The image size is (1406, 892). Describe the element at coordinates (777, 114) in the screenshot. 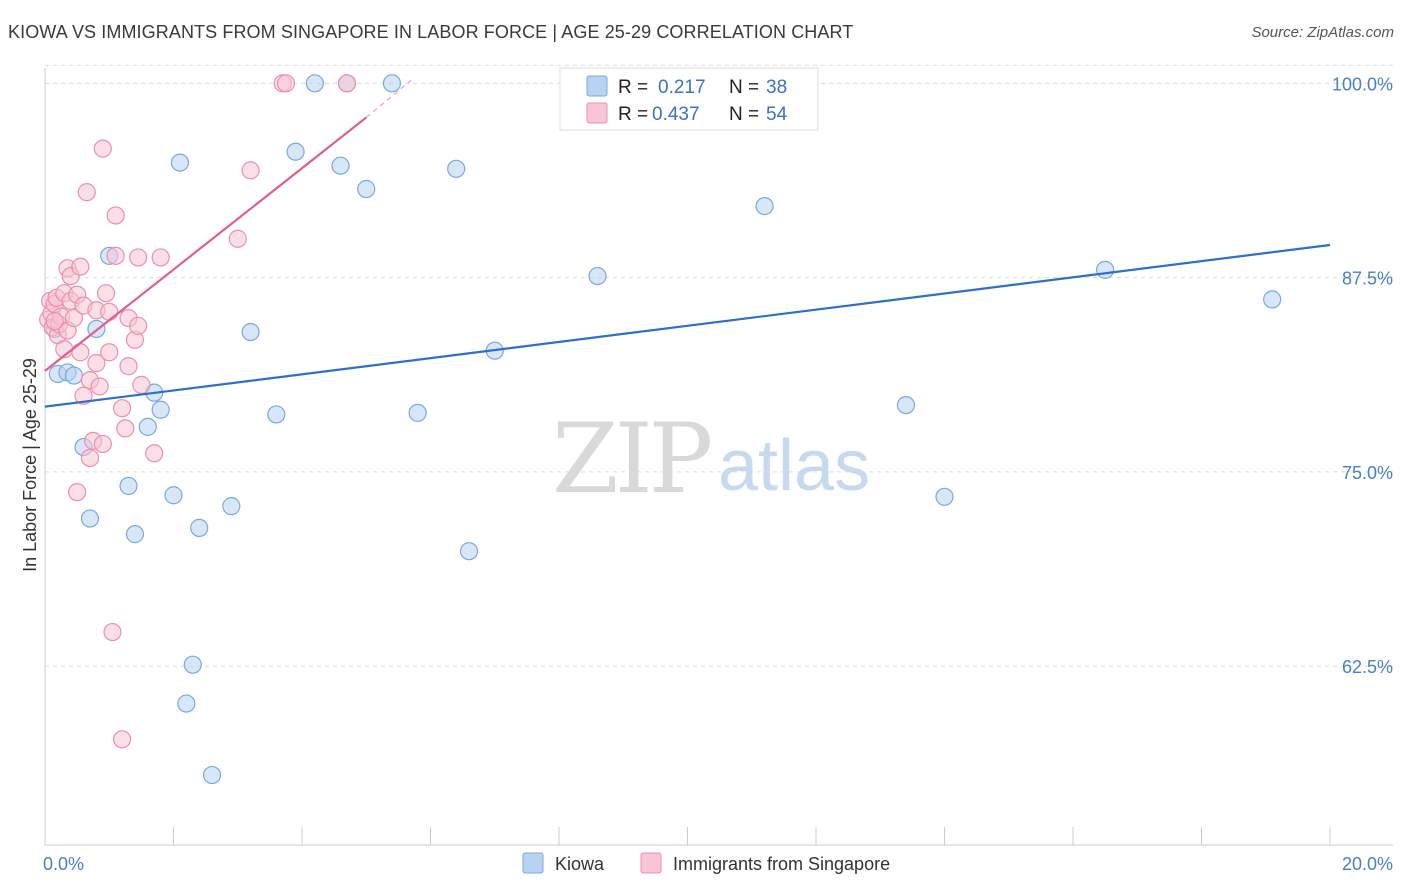

I see `legend-n-value-singapore: 54` at that location.